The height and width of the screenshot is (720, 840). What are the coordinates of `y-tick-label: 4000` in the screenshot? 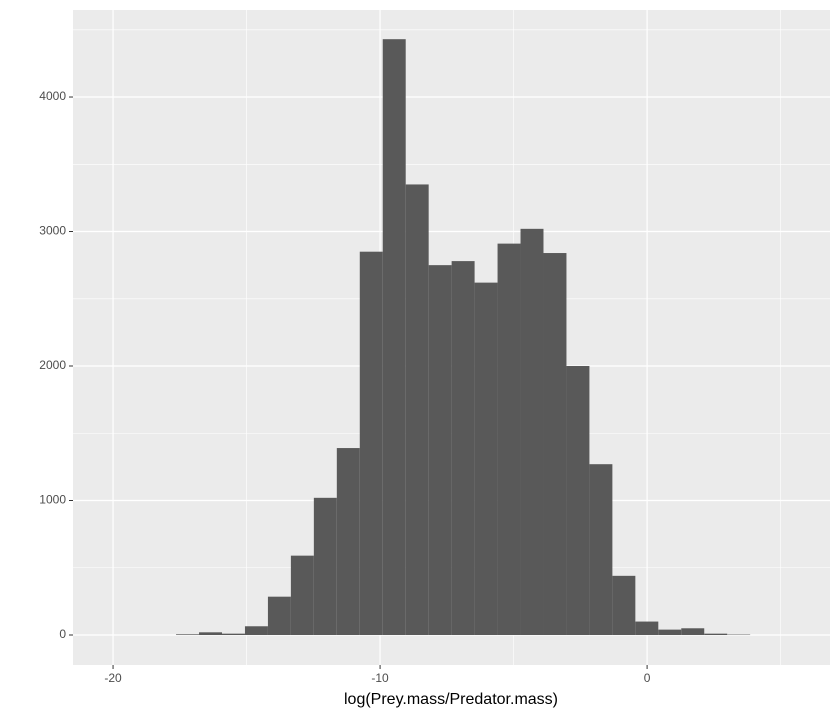 It's located at (52, 96).